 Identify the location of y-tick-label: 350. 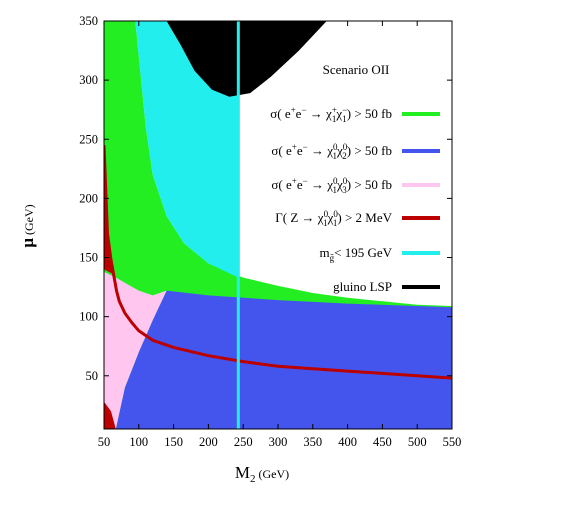
(88, 21).